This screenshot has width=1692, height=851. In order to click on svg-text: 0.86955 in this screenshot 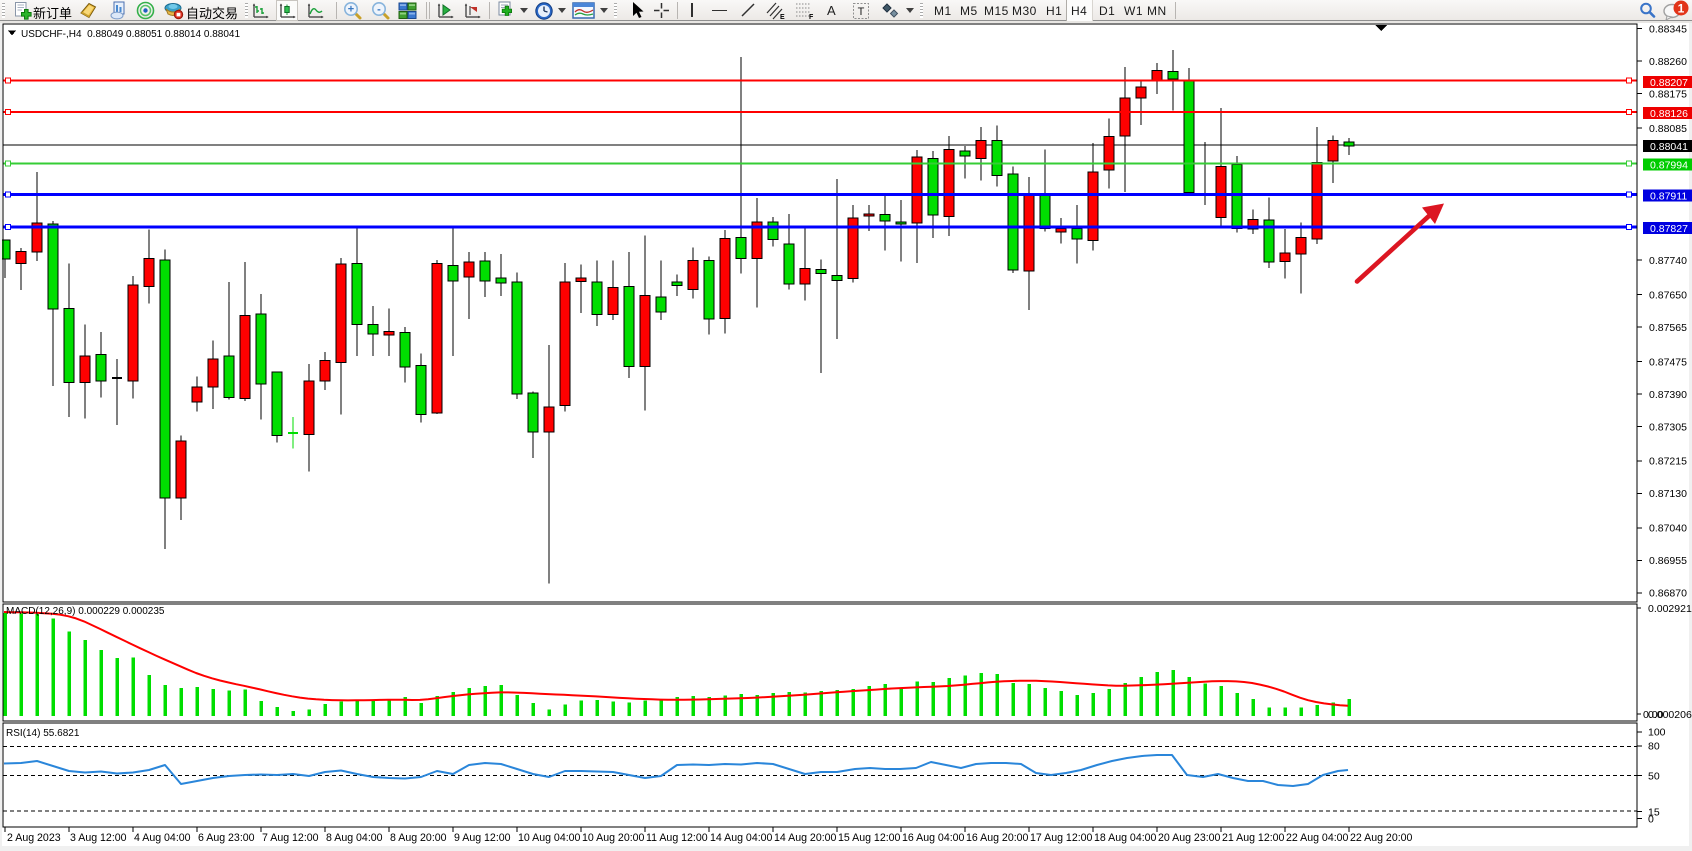, I will do `click(1668, 561)`.